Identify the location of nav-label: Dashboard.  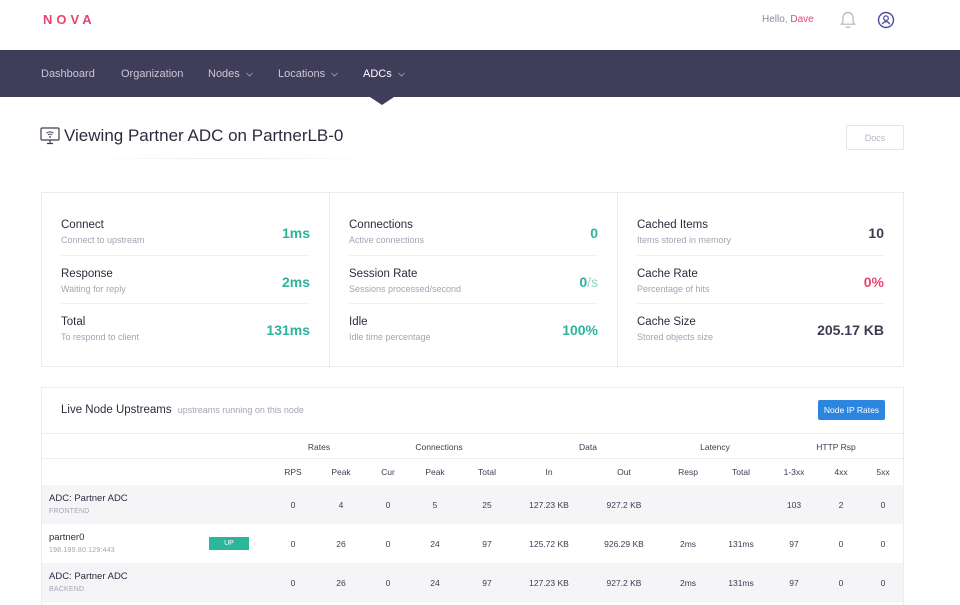
(68, 74).